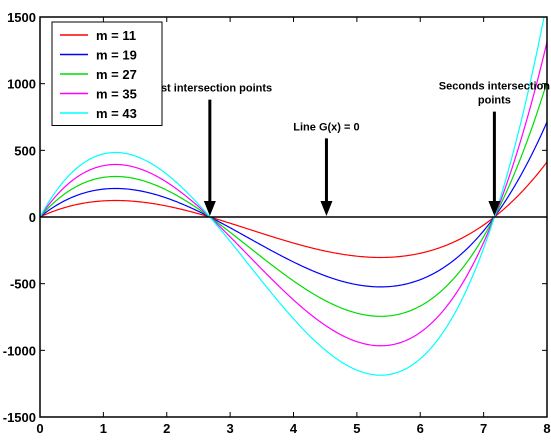  I want to click on x-tick-label: 1, so click(103, 428).